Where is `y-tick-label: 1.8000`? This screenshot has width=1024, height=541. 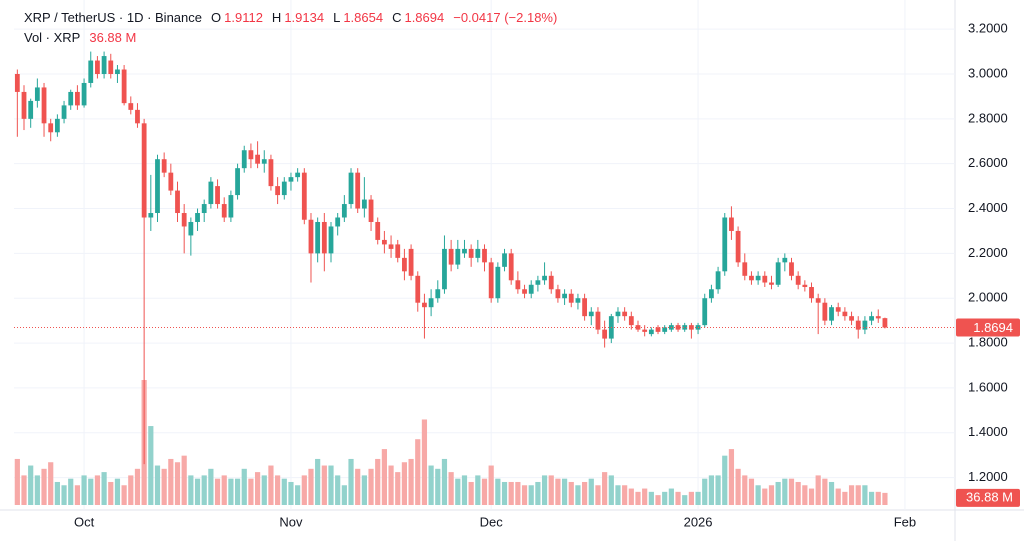
y-tick-label: 1.8000 is located at coordinates (988, 342).